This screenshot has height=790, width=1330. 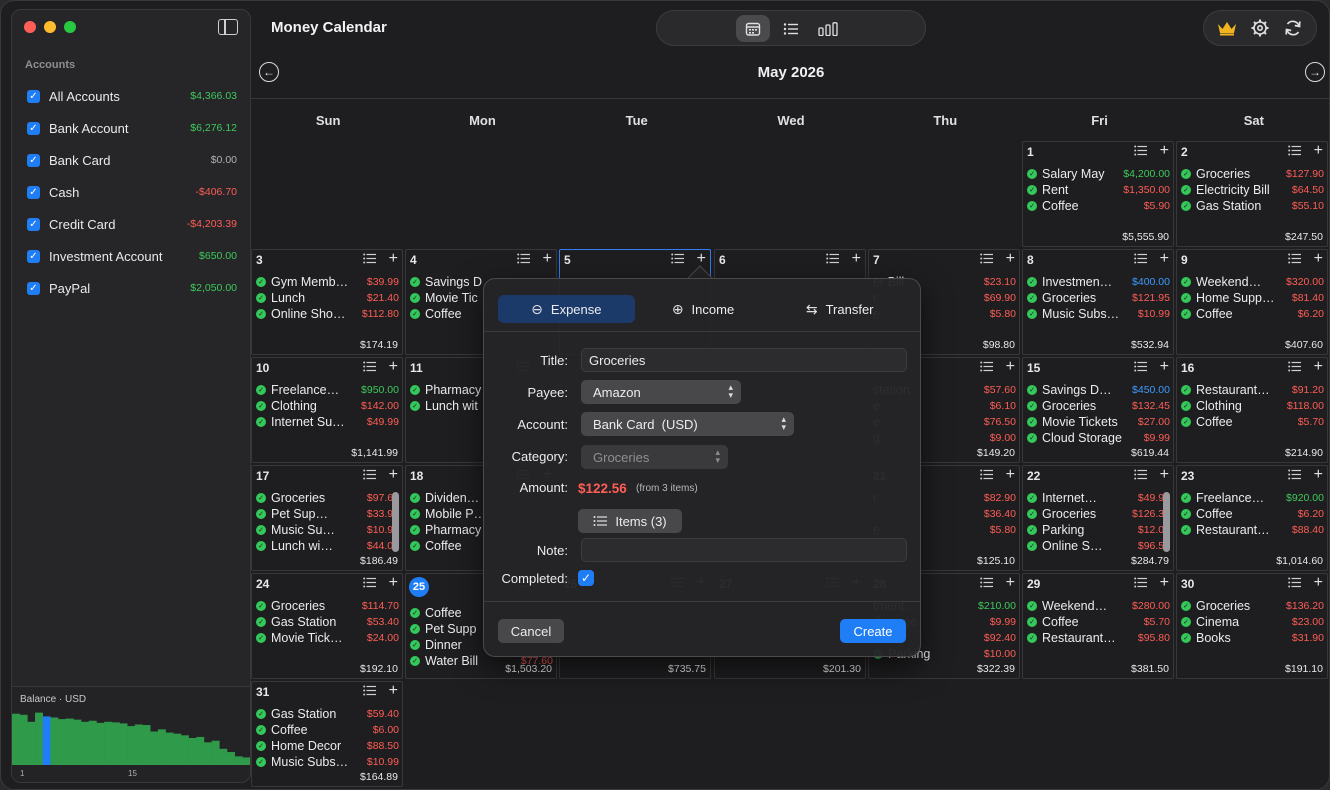 What do you see at coordinates (944, 514) in the screenshot?
I see `transaction-row: $36.40` at bounding box center [944, 514].